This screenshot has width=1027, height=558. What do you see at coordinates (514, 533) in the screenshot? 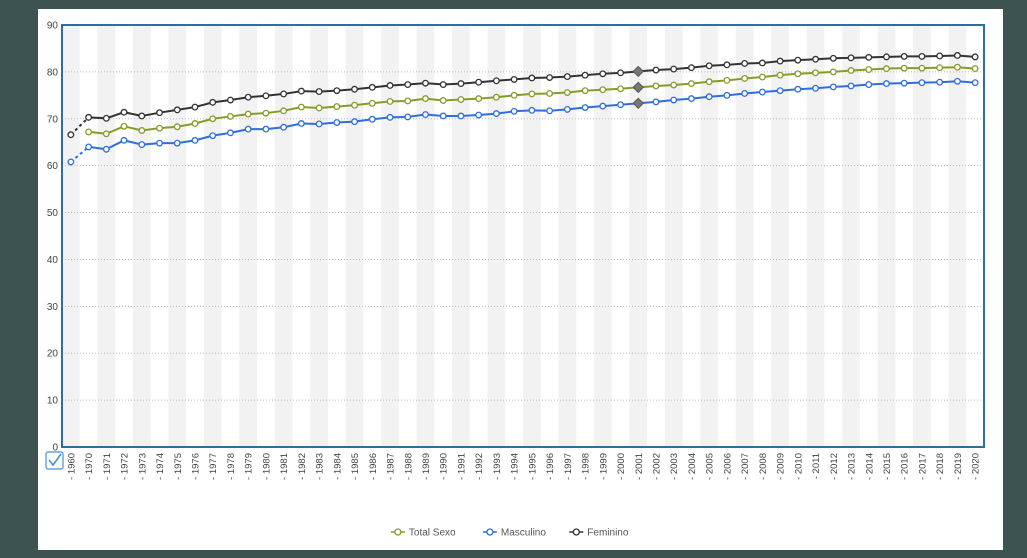
I see `legend-item: Masculino` at bounding box center [514, 533].